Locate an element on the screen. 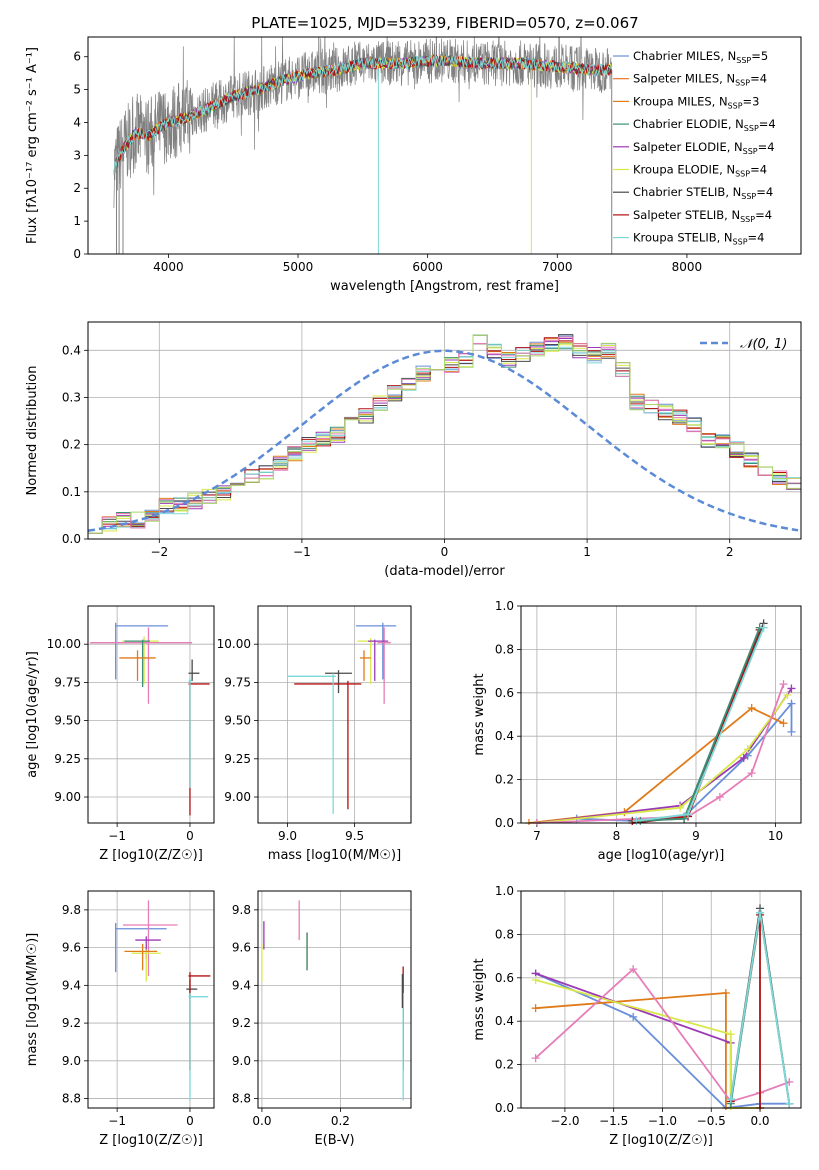 The image size is (819, 1170). y-tick-label: 1.0 is located at coordinates (504, 891).